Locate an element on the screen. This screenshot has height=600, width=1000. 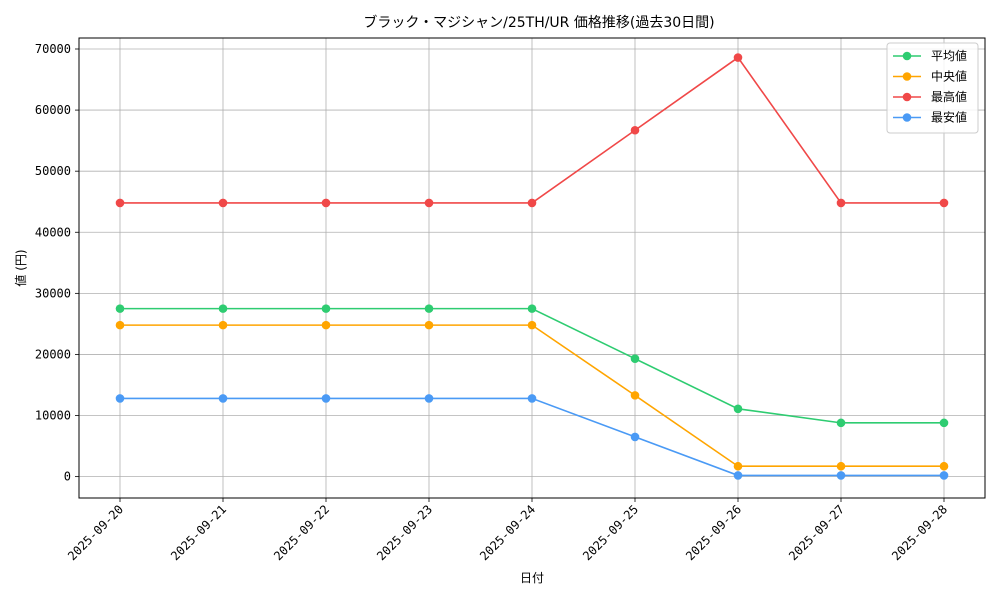
y-tick-label: 60000 is located at coordinates (53, 110).